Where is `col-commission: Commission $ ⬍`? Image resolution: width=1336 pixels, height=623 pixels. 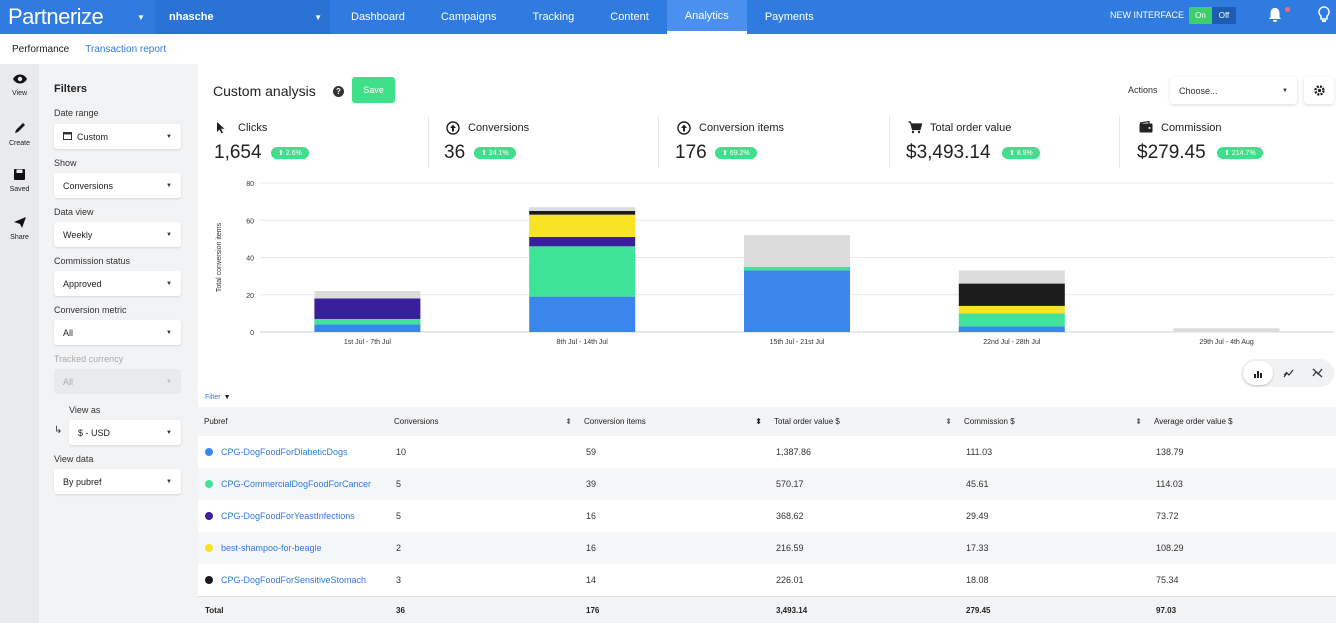
col-commission: Commission $ ⬍ is located at coordinates (1053, 421).